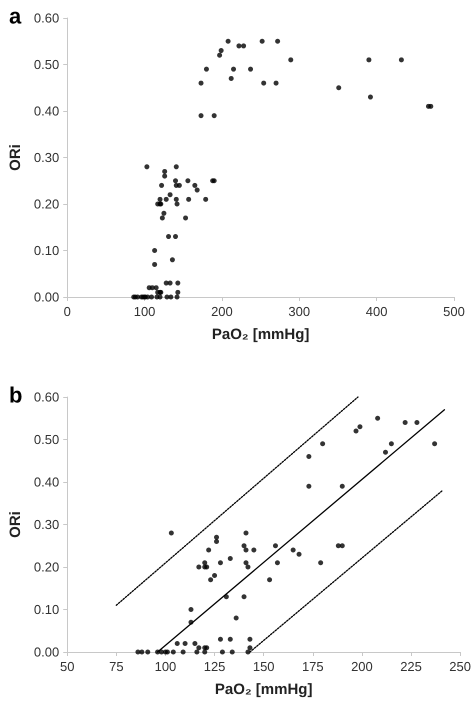 This screenshot has height=703, width=474. What do you see at coordinates (15, 16) in the screenshot?
I see `chart-title: a` at bounding box center [15, 16].